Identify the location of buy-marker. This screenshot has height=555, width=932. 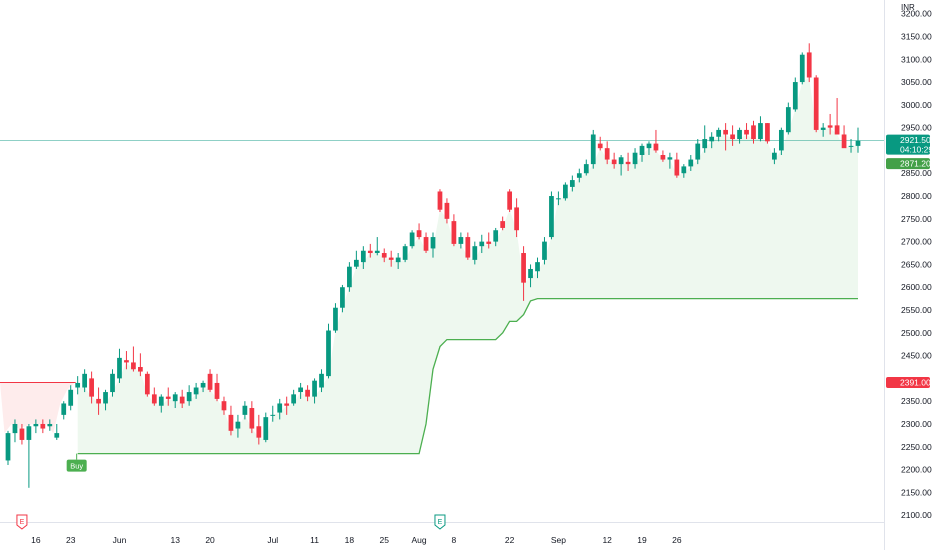
(76, 465).